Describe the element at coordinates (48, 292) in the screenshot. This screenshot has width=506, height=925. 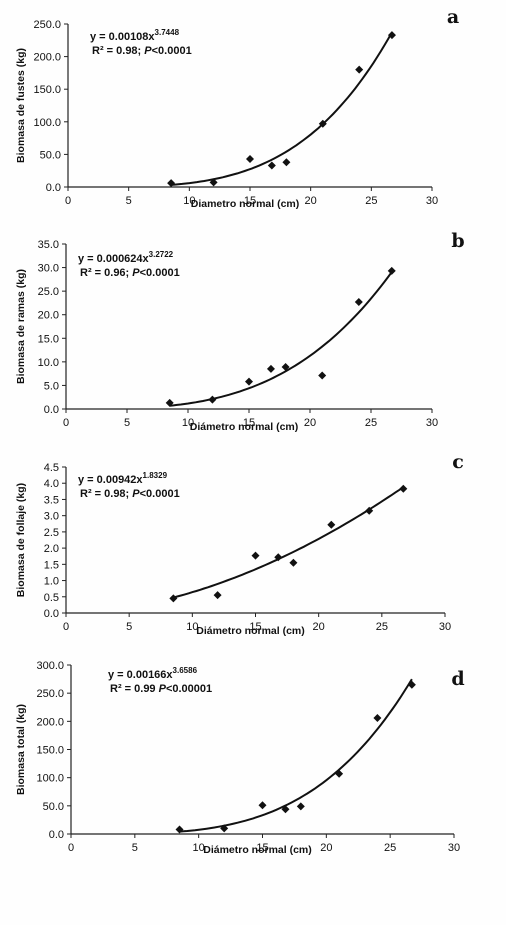
I see `y-tick-label: 25.0` at that location.